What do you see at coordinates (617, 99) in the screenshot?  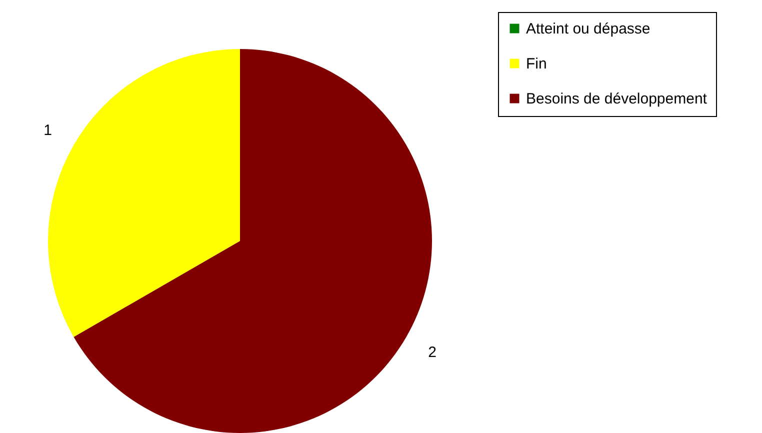 I see `legend-label: Besoins de développement` at bounding box center [617, 99].